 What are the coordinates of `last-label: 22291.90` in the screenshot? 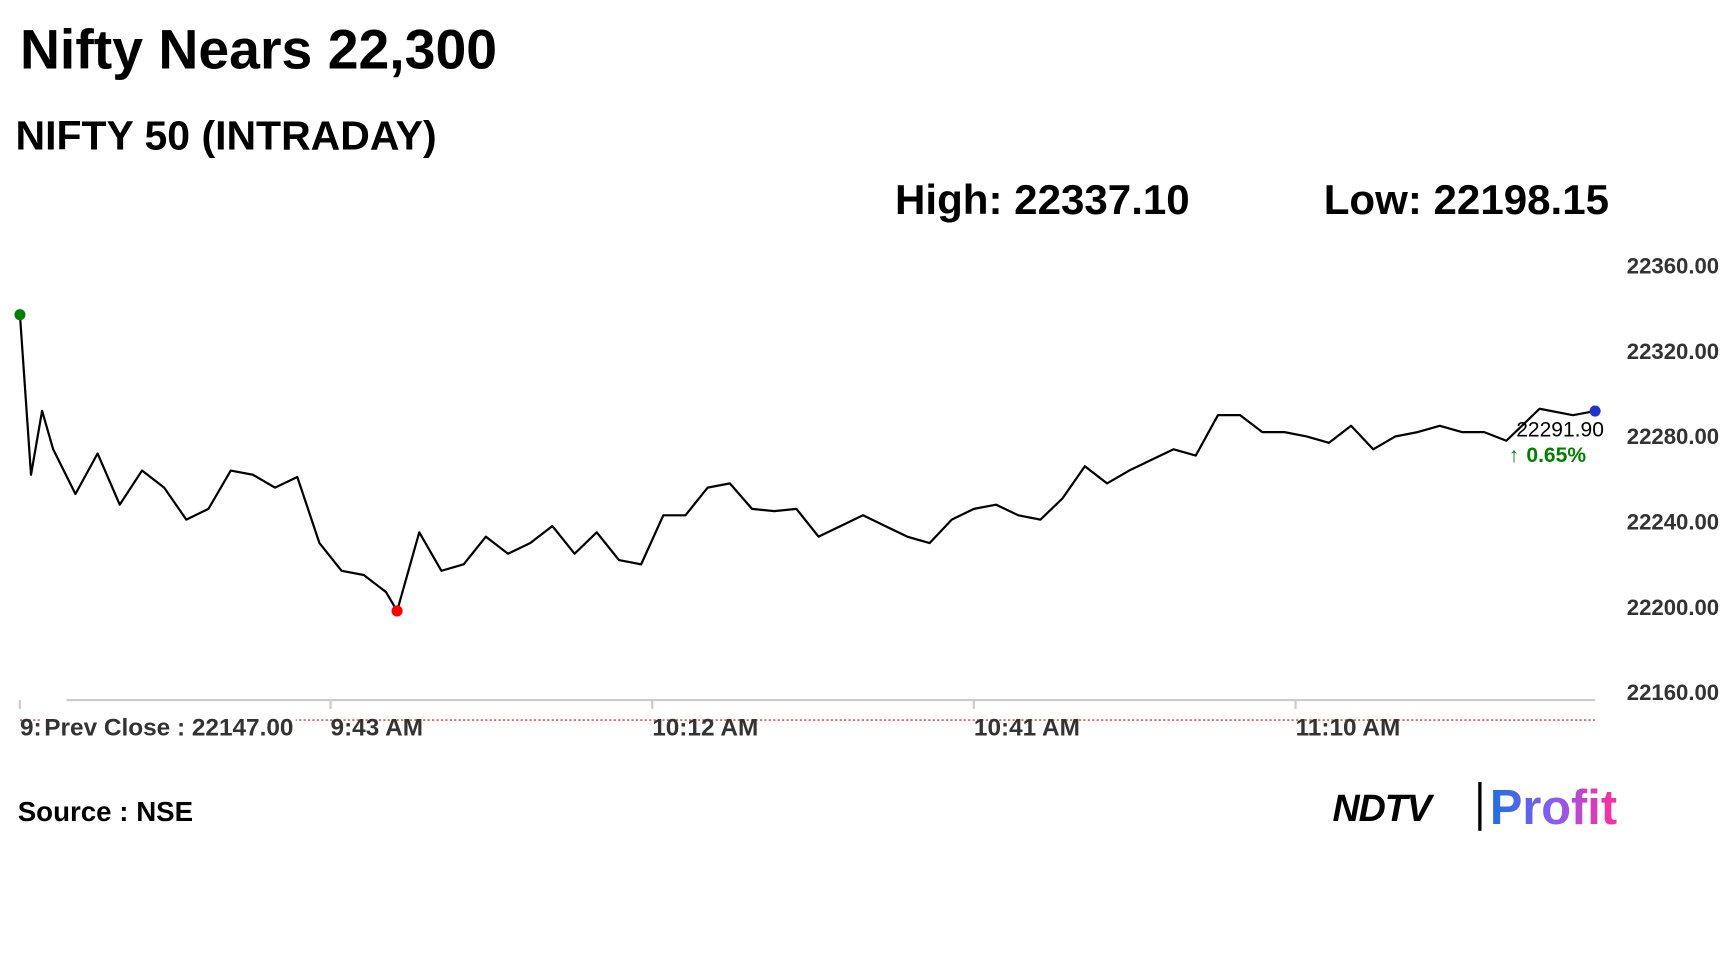 It's located at (1560, 430).